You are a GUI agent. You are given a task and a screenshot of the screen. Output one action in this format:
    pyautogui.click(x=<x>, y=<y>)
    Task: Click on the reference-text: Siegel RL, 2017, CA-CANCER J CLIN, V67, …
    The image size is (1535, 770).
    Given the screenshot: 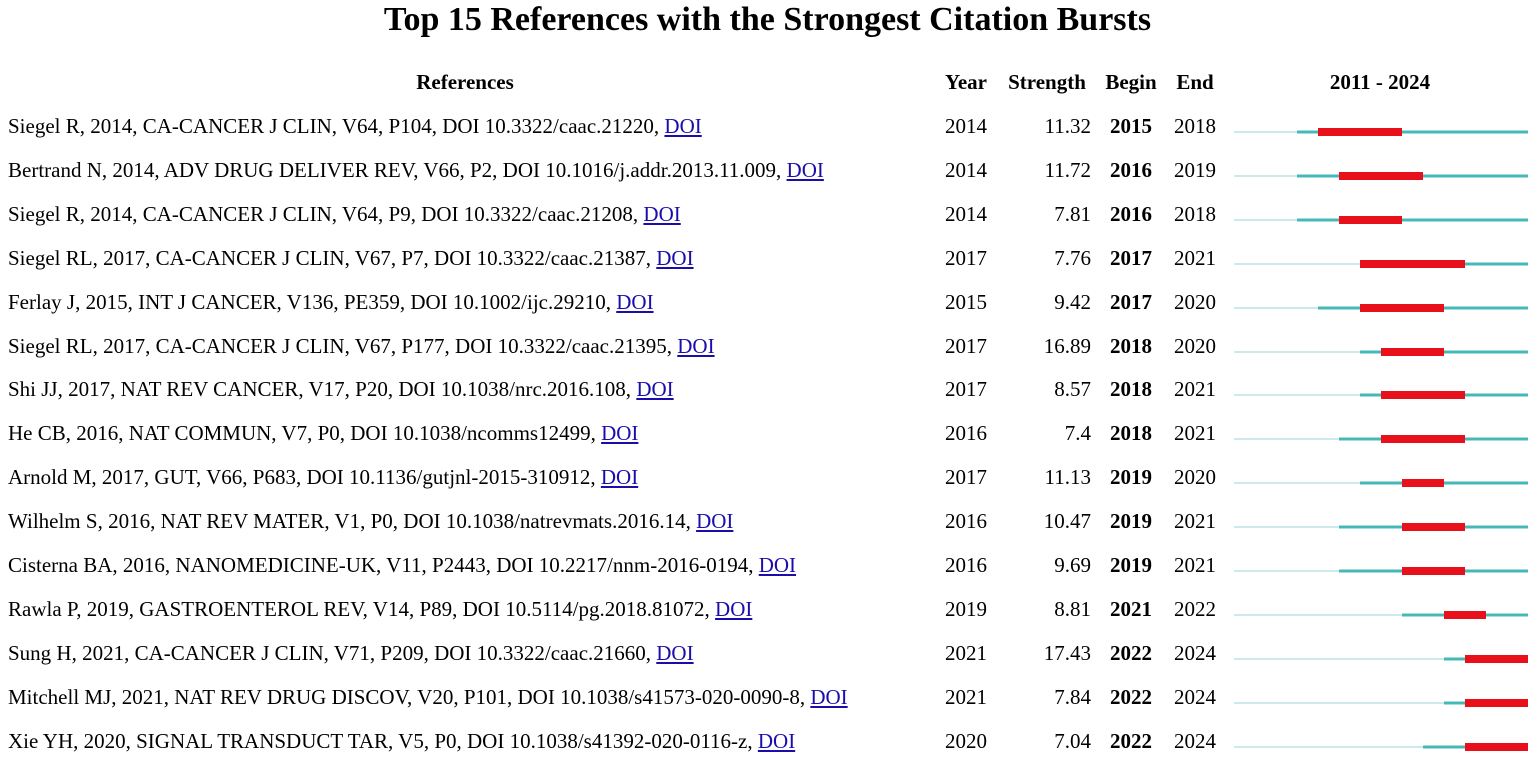 What is the action you would take?
    pyautogui.click(x=343, y=345)
    